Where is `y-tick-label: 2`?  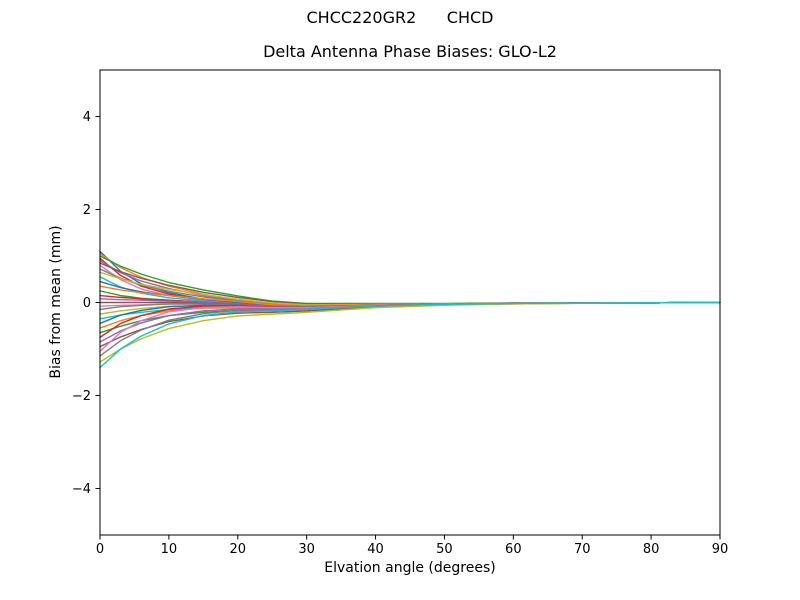
y-tick-label: 2 is located at coordinates (87, 210).